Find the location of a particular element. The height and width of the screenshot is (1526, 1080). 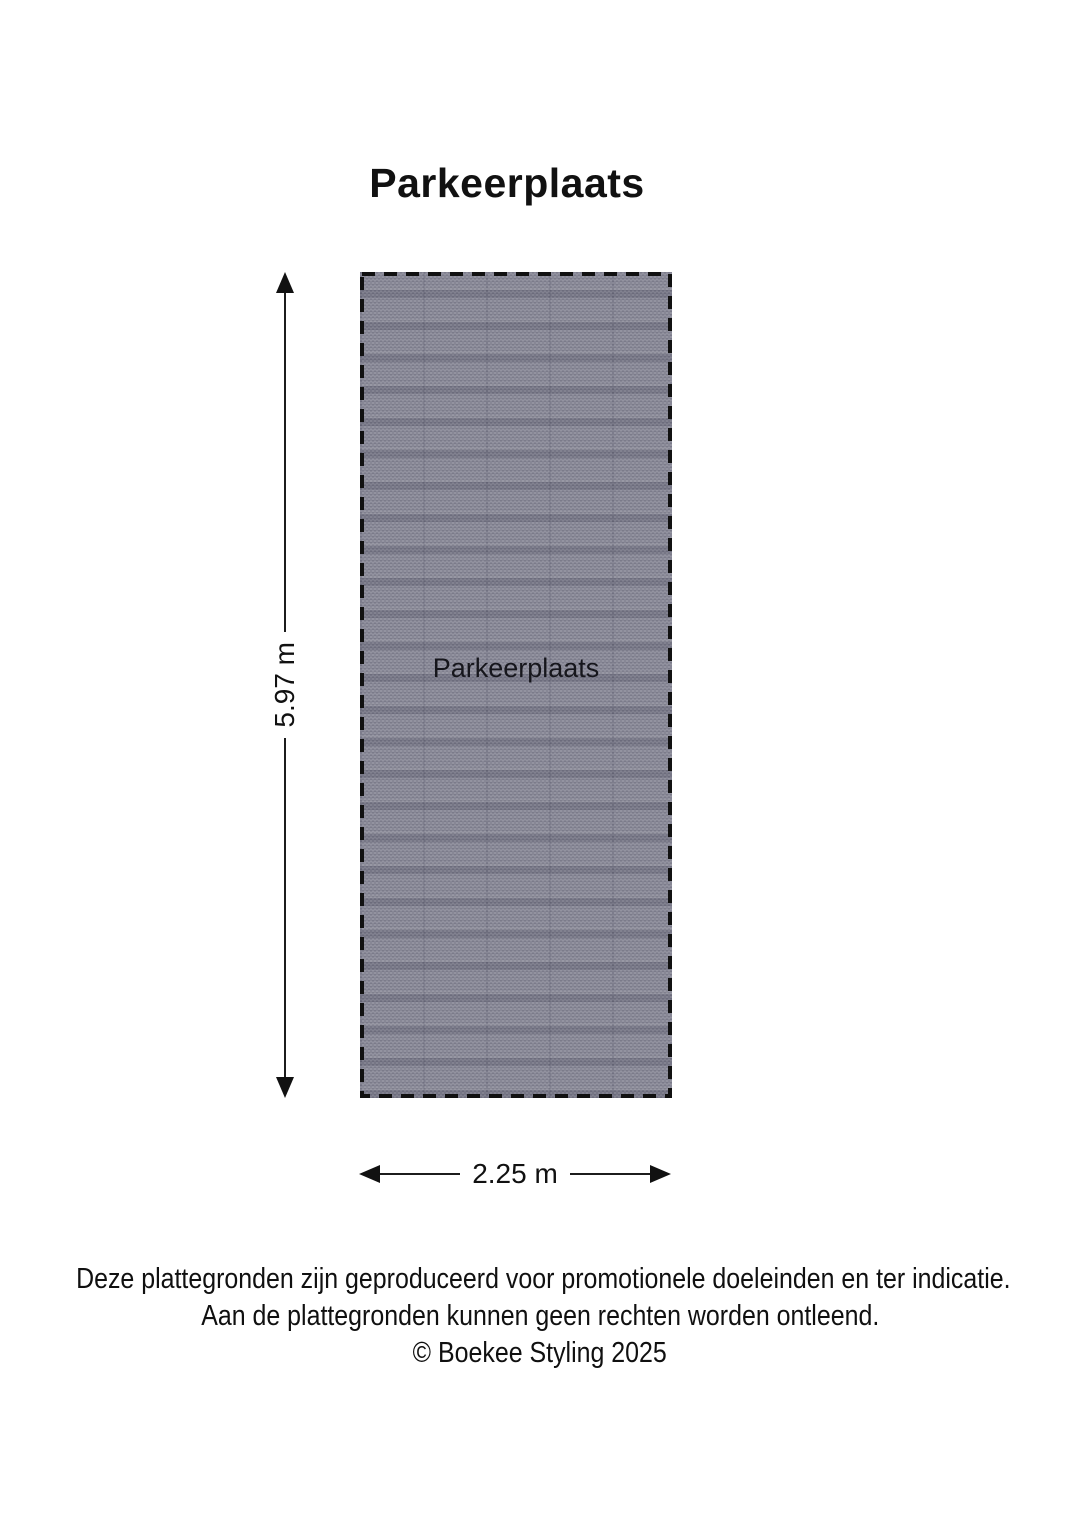

width-dimension: 2.25 m is located at coordinates (515, 1174).